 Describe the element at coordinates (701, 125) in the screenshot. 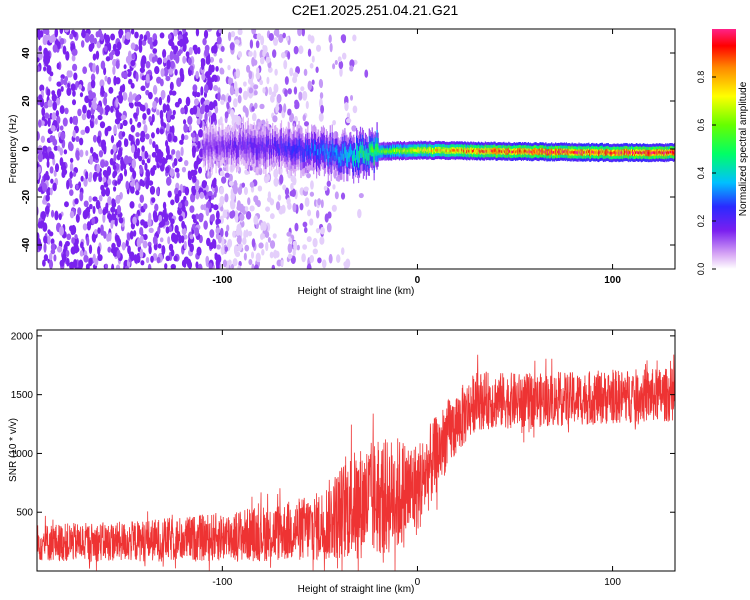

I see `colorbar-tick-label: 0.6` at that location.